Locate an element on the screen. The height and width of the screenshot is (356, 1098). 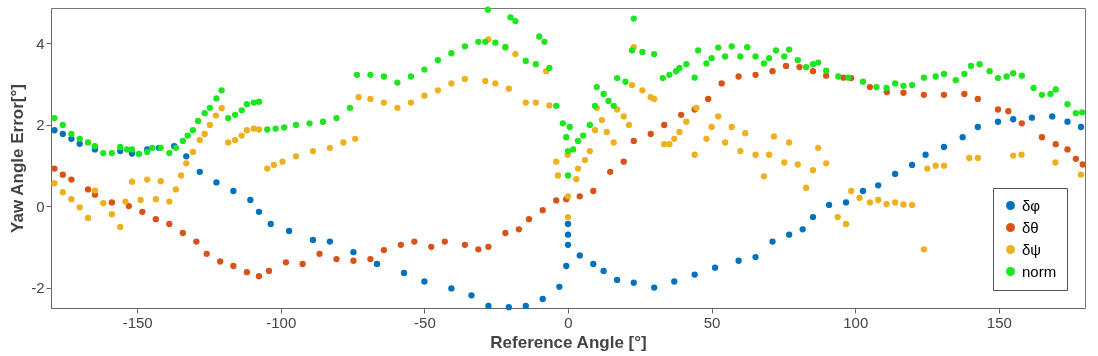
x-tick-label: -100 is located at coordinates (281, 322).